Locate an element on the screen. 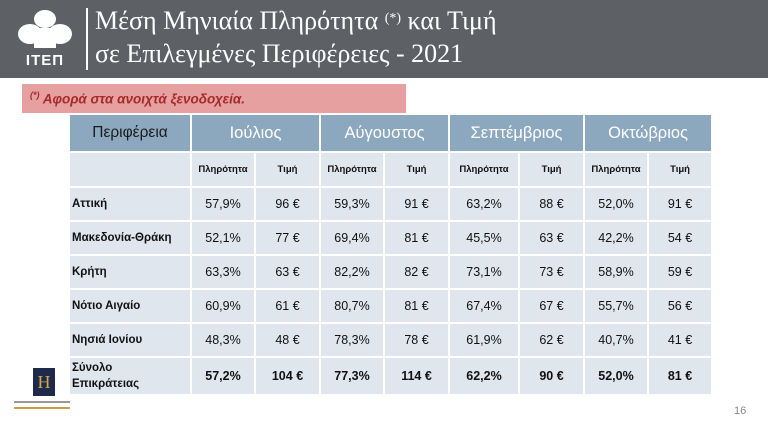 The width and height of the screenshot is (768, 425). footnote-box: (*) Αφορά στα ανοιχτά ξενοδοχεία. is located at coordinates (214, 98).